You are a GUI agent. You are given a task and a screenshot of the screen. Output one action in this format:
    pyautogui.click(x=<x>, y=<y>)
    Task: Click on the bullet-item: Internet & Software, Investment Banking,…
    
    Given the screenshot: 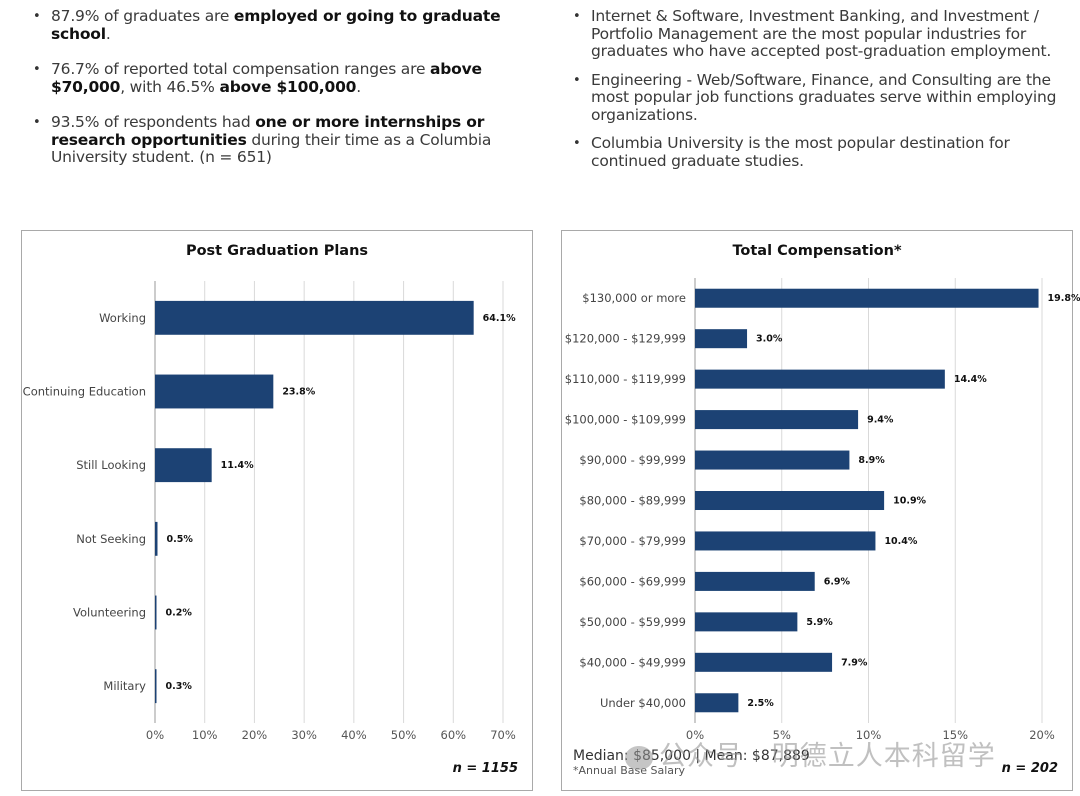 What is the action you would take?
    pyautogui.click(x=825, y=34)
    